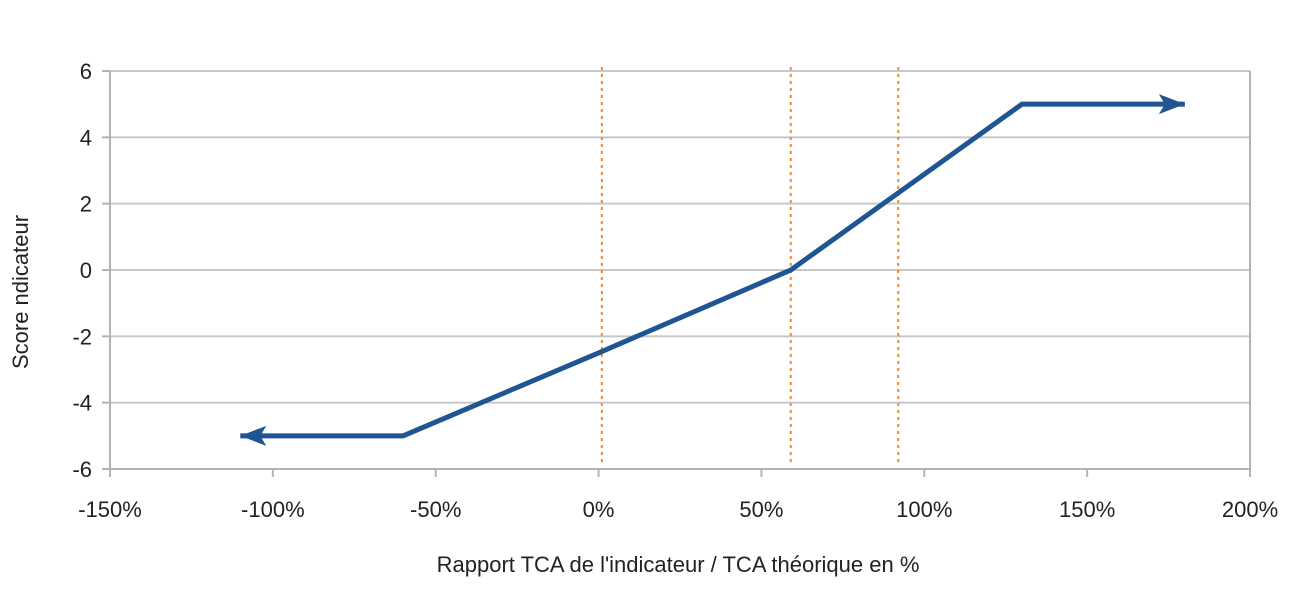 This screenshot has height=600, width=1299. What do you see at coordinates (1087, 509) in the screenshot?
I see `x-tick-label: 150%` at bounding box center [1087, 509].